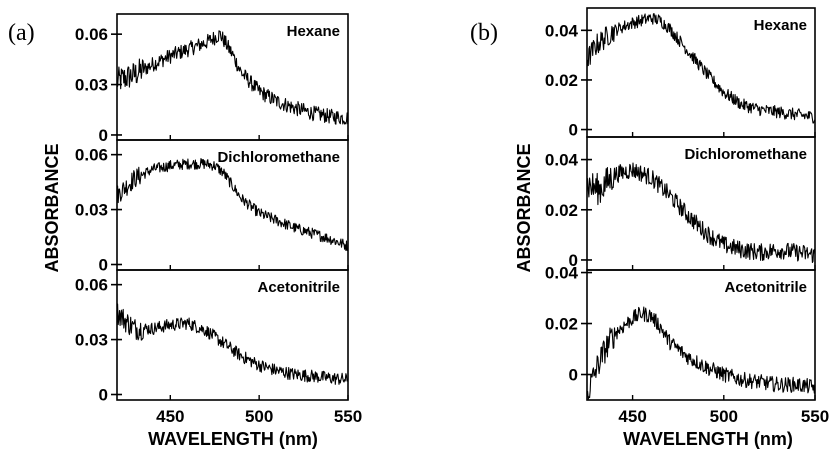 The width and height of the screenshot is (838, 457). I want to click on subplot-dichloromethane: 0 0.03 0.06 Dichloromethane, so click(212, 207).